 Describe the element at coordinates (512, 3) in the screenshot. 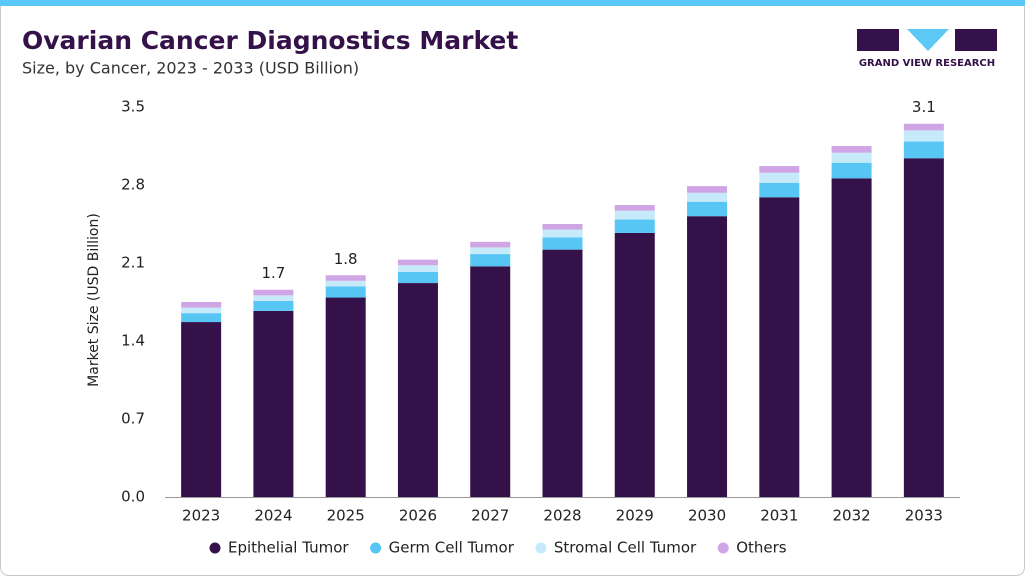

I see `top-stripe` at that location.